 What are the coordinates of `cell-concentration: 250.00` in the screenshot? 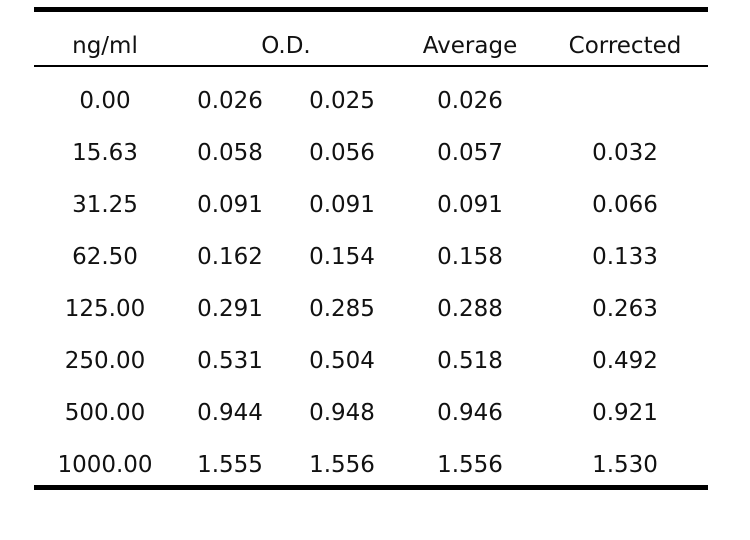 It's located at (105, 361).